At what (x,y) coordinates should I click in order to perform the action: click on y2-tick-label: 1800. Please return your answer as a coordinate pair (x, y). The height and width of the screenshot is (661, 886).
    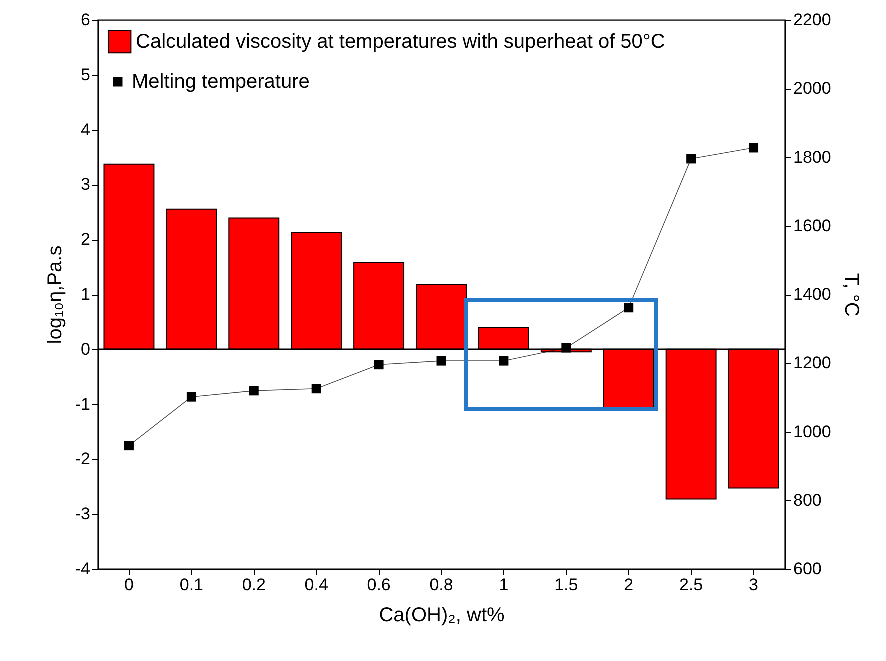
    Looking at the image, I should click on (813, 157).